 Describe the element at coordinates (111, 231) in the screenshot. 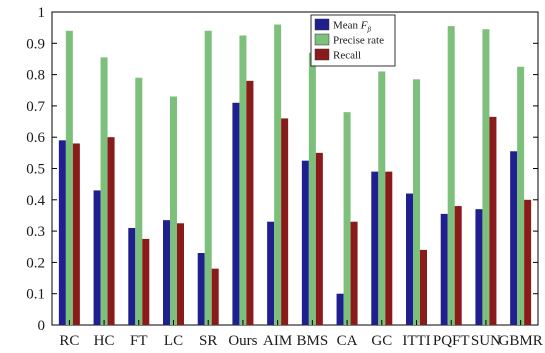

I see `bar-hc-recall` at that location.